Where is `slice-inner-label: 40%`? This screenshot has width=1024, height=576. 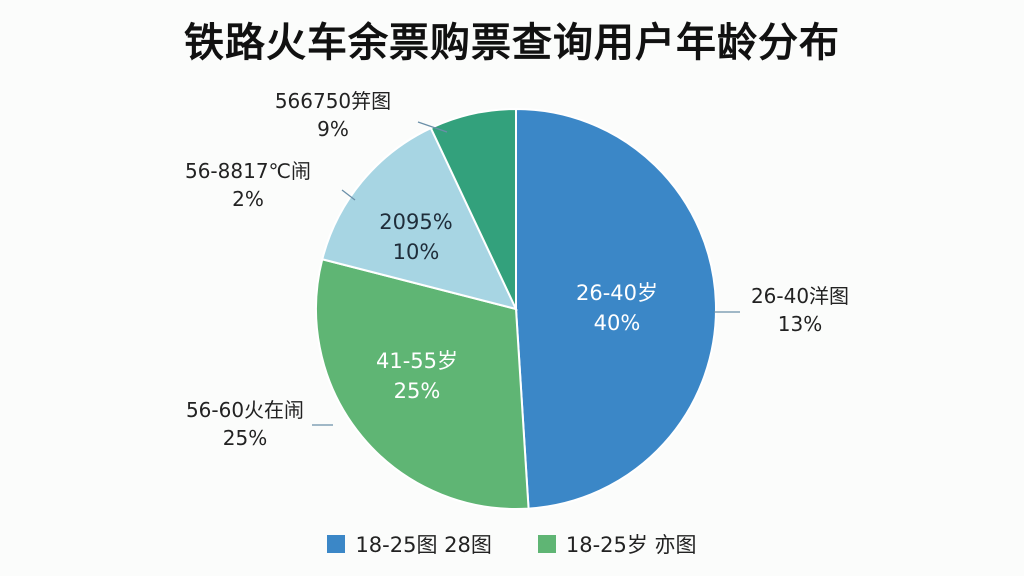
slice-inner-label: 40% is located at coordinates (617, 323).